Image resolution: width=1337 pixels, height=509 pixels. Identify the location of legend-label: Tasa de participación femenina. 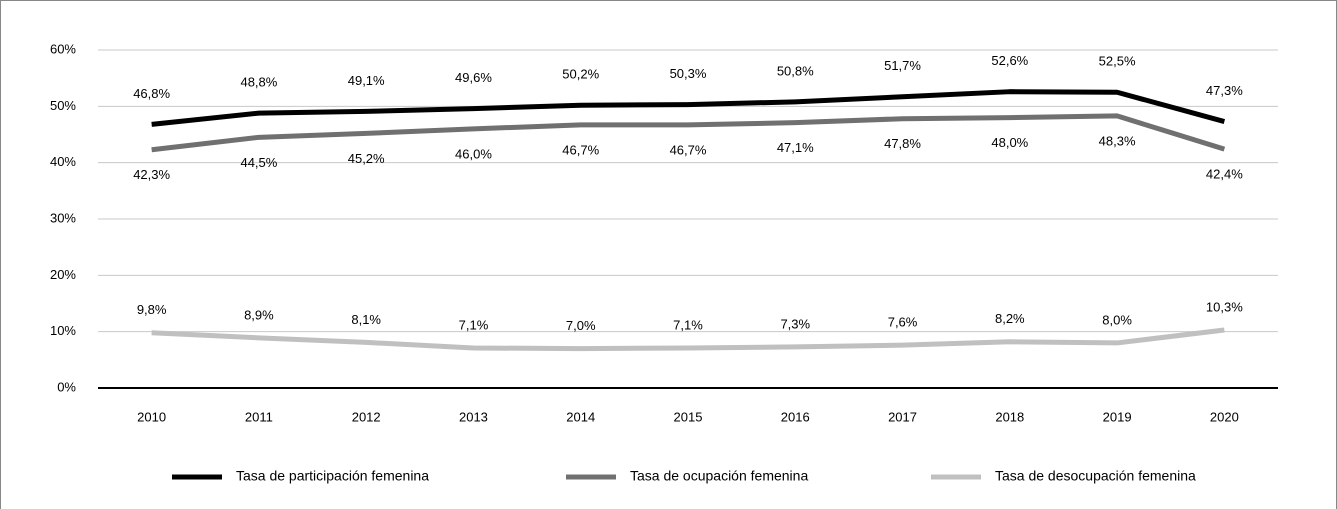
(332, 476).